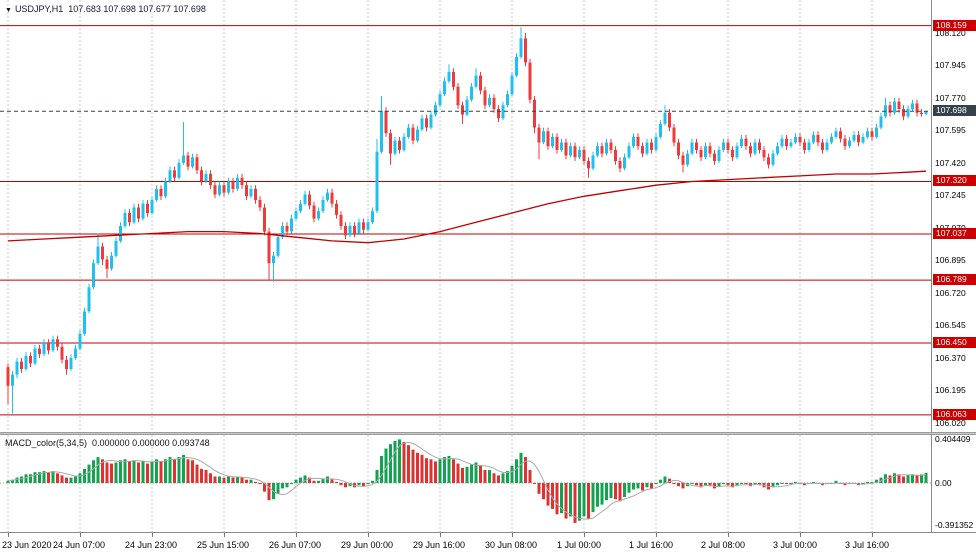  What do you see at coordinates (46, 443) in the screenshot?
I see `indicator-name: MACD_color(5,34,5)` at bounding box center [46, 443].